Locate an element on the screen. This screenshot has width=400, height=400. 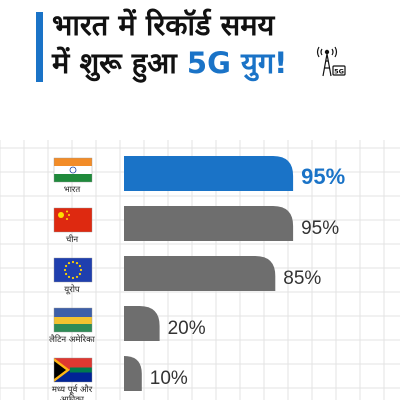
category-label-2: यूरोप is located at coordinates (72, 289).